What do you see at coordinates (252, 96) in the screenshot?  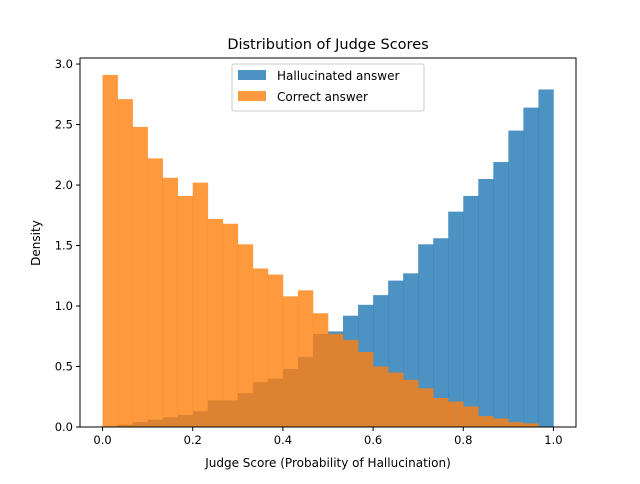 I see `legend-swatch-correct` at bounding box center [252, 96].